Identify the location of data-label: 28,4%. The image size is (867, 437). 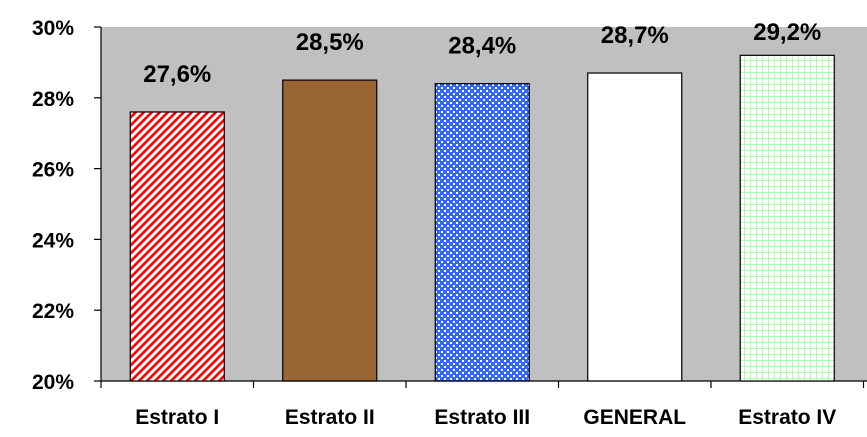
(482, 46).